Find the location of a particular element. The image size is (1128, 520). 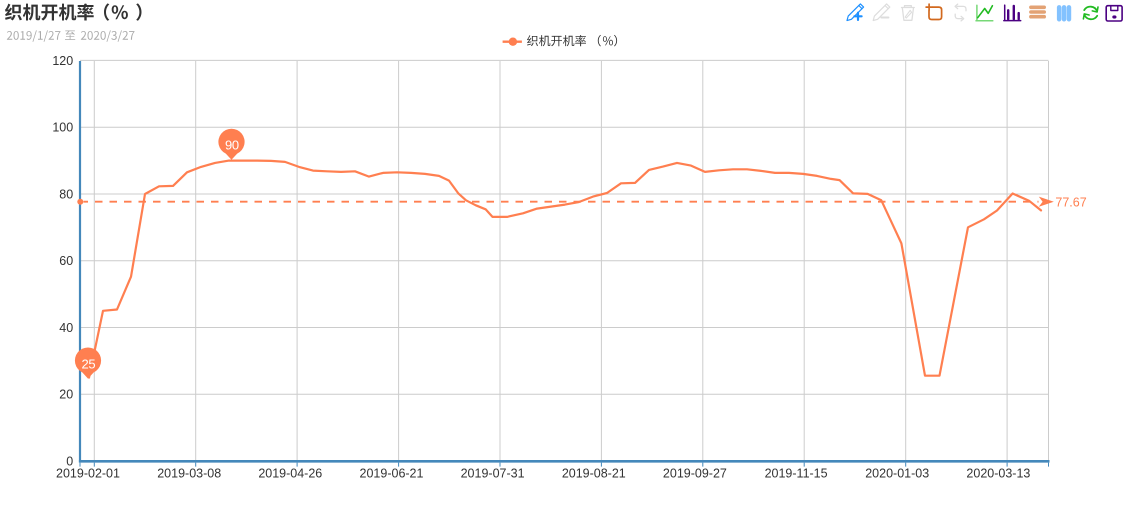

svg-text: 2019-07-31 is located at coordinates (493, 473).